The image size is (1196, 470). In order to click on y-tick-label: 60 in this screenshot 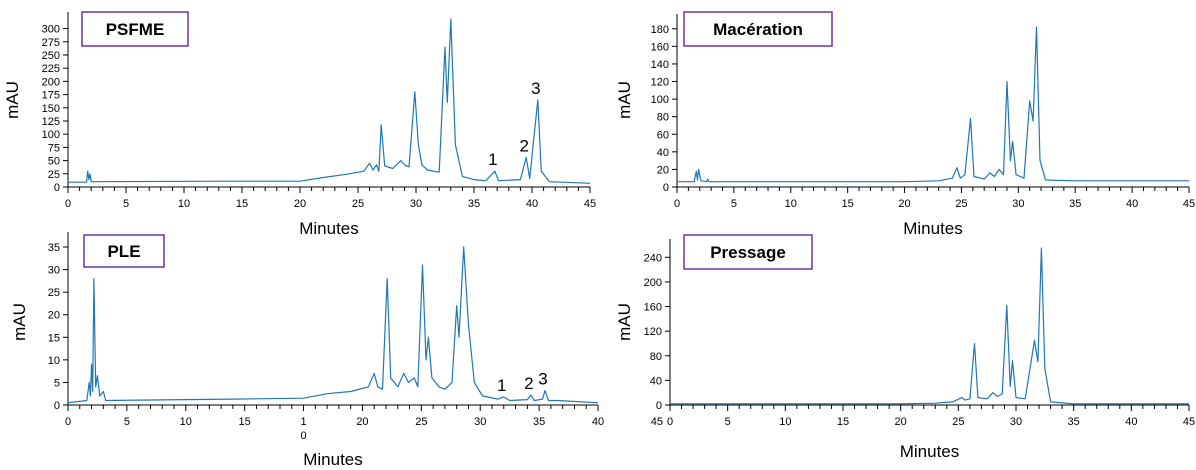, I will do `click(663, 135)`.